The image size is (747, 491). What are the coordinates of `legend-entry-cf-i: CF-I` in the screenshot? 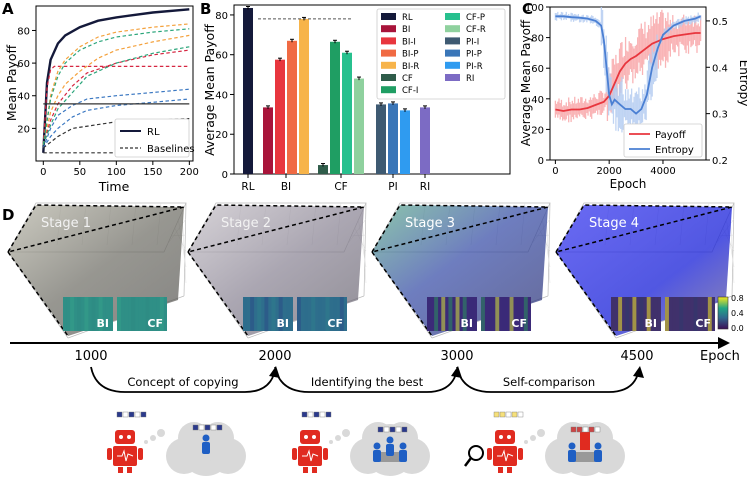 It's located at (410, 91).